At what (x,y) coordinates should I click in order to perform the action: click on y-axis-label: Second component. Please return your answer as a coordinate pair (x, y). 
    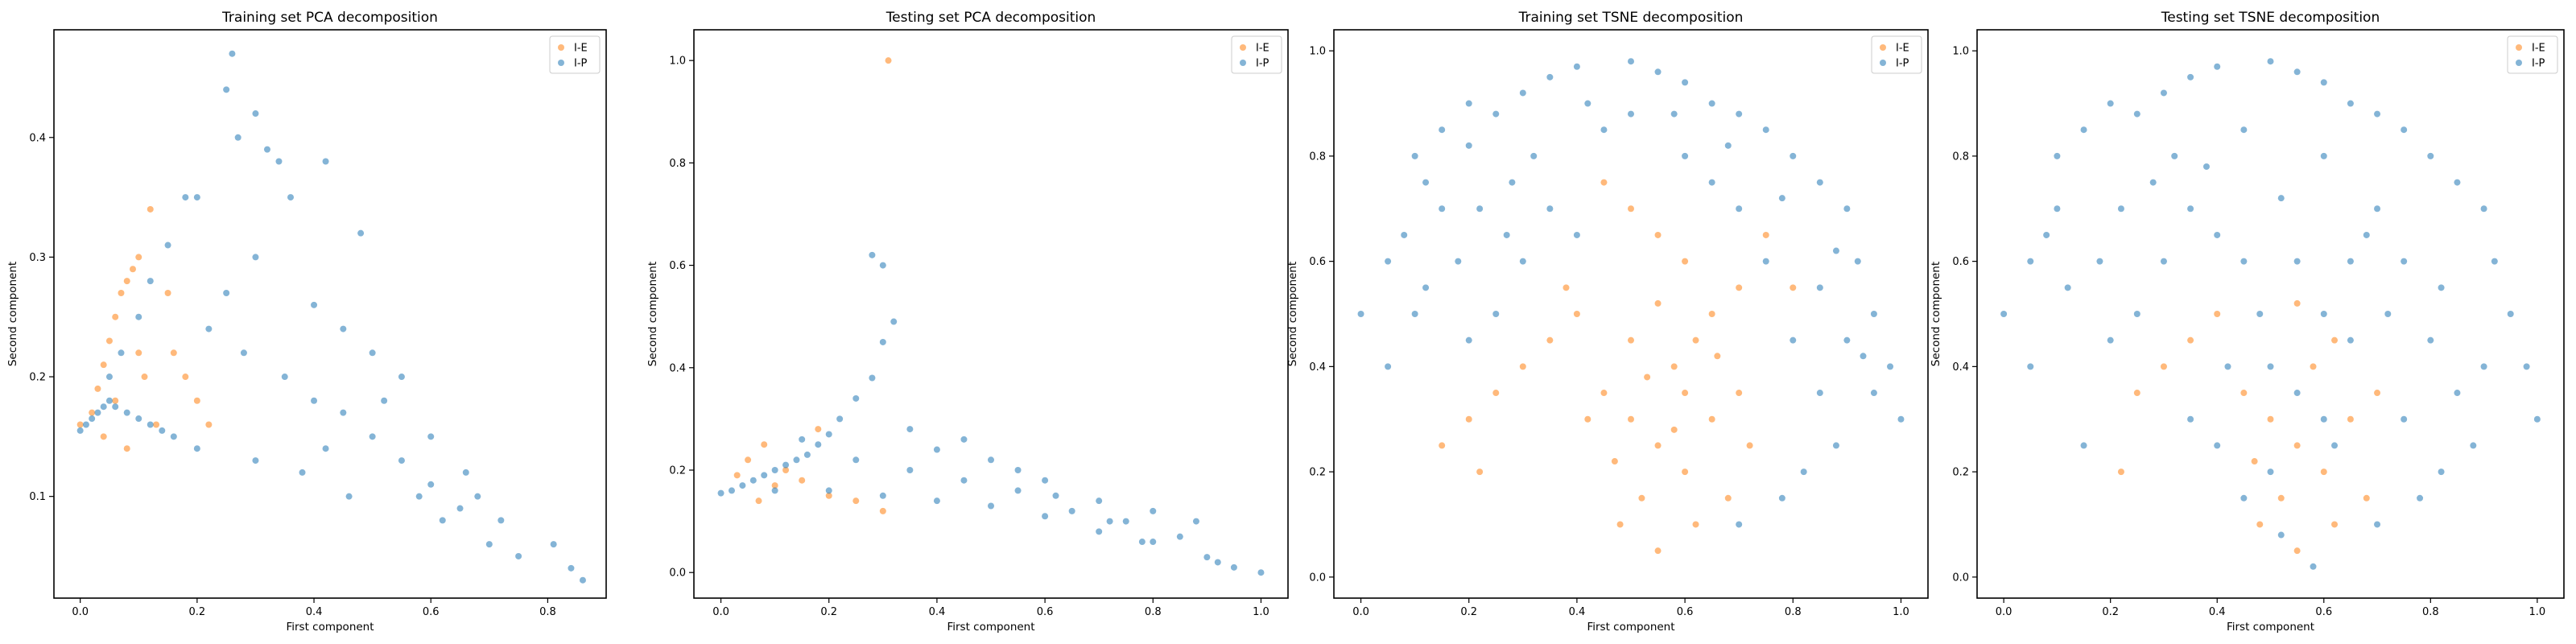
    Looking at the image, I should click on (1292, 314).